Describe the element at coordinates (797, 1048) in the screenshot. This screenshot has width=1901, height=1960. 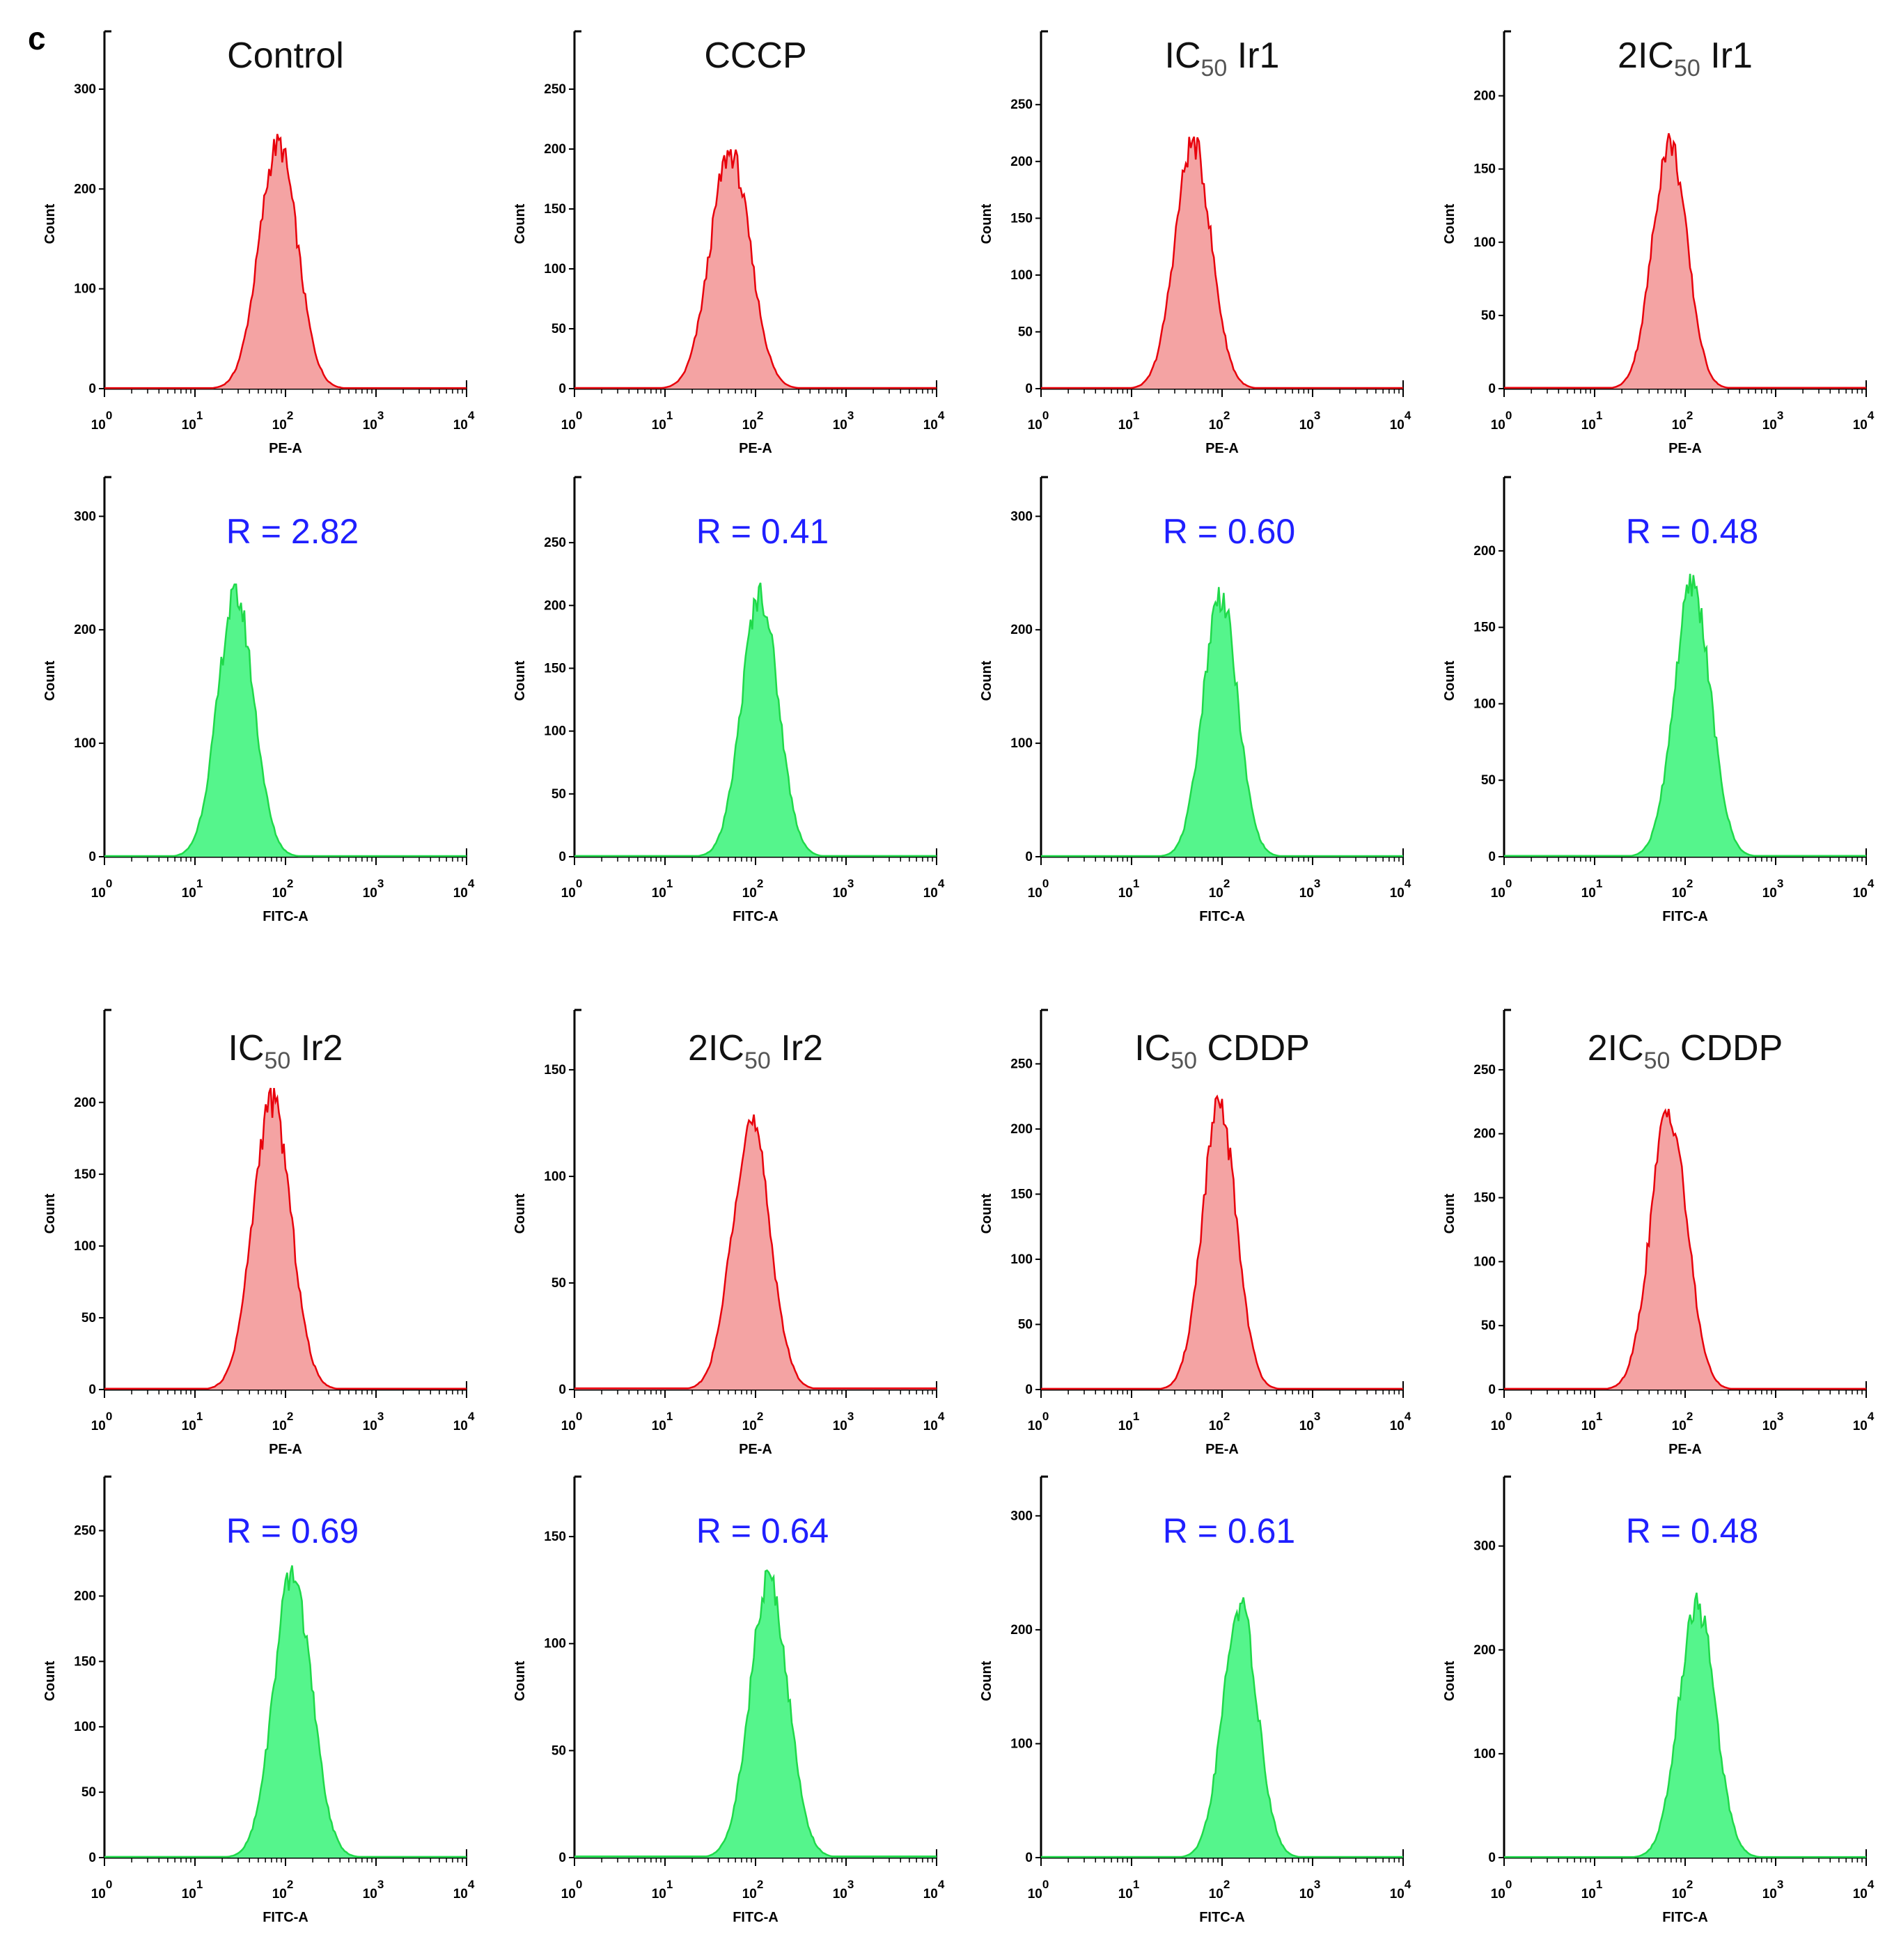
I see `title-suffix: Ir2` at that location.